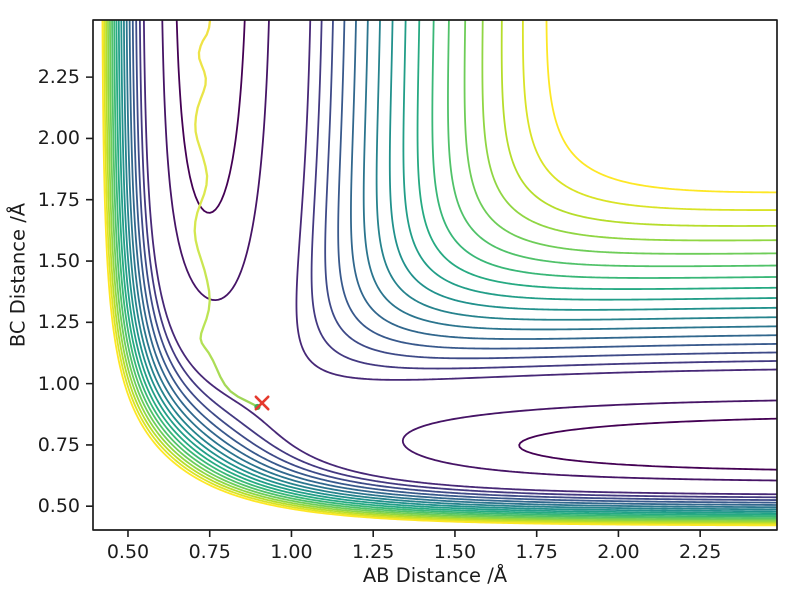 The image size is (798, 600). What do you see at coordinates (58, 322) in the screenshot?
I see `y-tick-label: 1.25` at bounding box center [58, 322].